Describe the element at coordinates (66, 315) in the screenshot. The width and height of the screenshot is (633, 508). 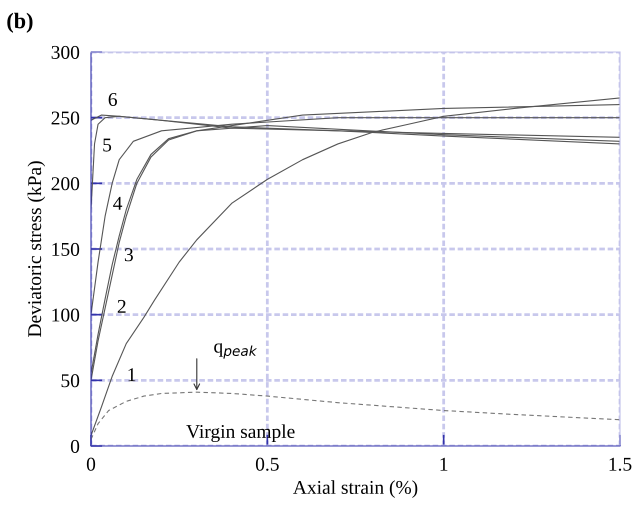
I see `y-tick-label: 100` at that location.